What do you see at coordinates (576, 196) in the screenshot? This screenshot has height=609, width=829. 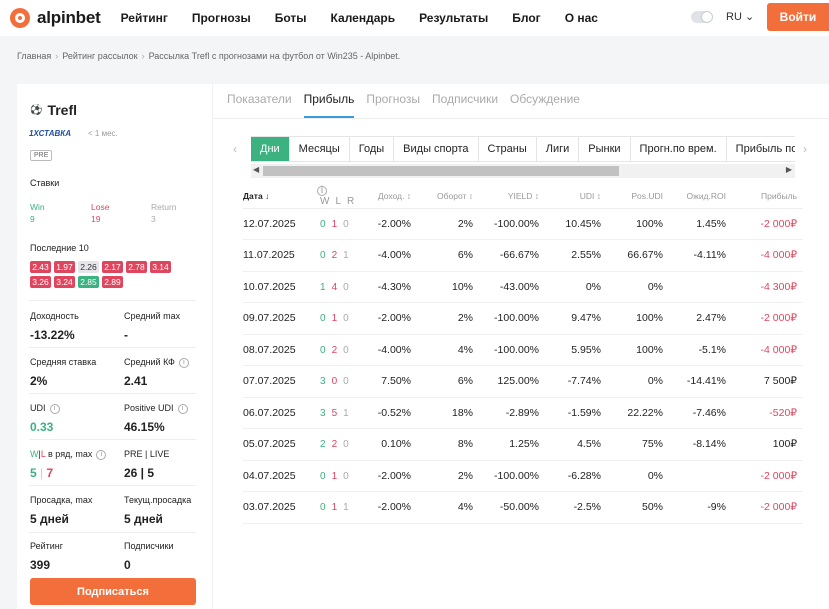 I see `col-udi: UDI ↕` at bounding box center [576, 196].